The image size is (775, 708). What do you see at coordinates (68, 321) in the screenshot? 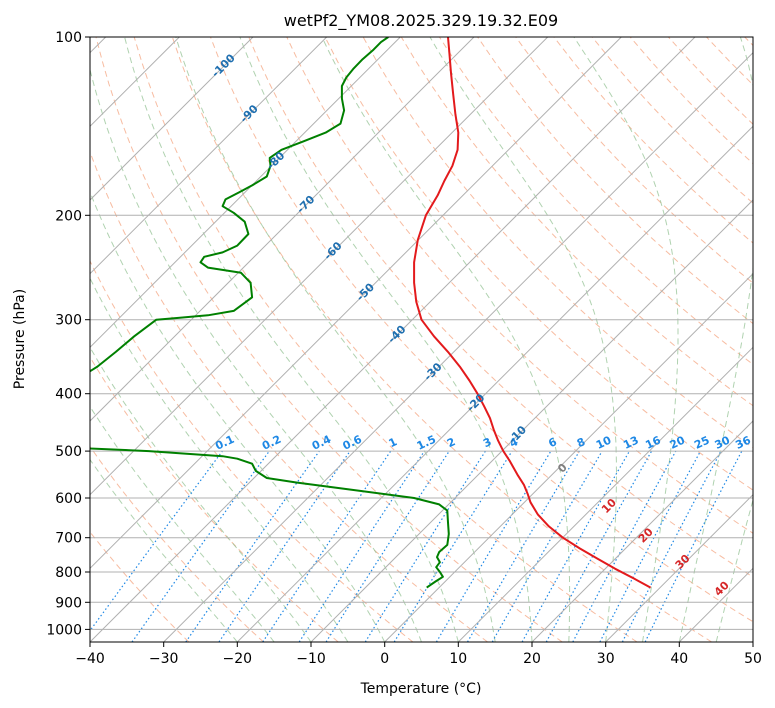
I see `y-tick-label: 300` at bounding box center [68, 321].